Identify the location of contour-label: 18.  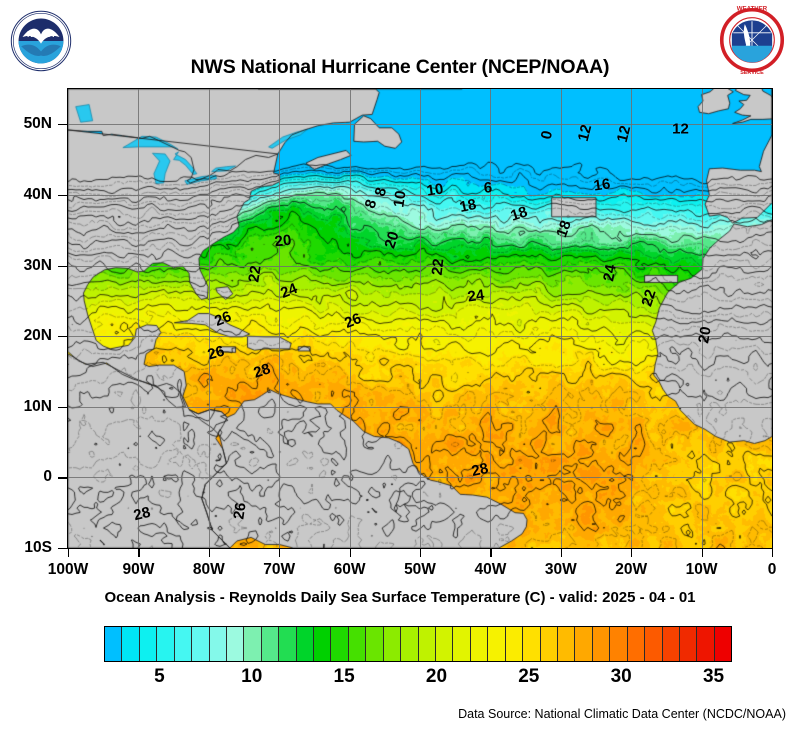
(467, 206).